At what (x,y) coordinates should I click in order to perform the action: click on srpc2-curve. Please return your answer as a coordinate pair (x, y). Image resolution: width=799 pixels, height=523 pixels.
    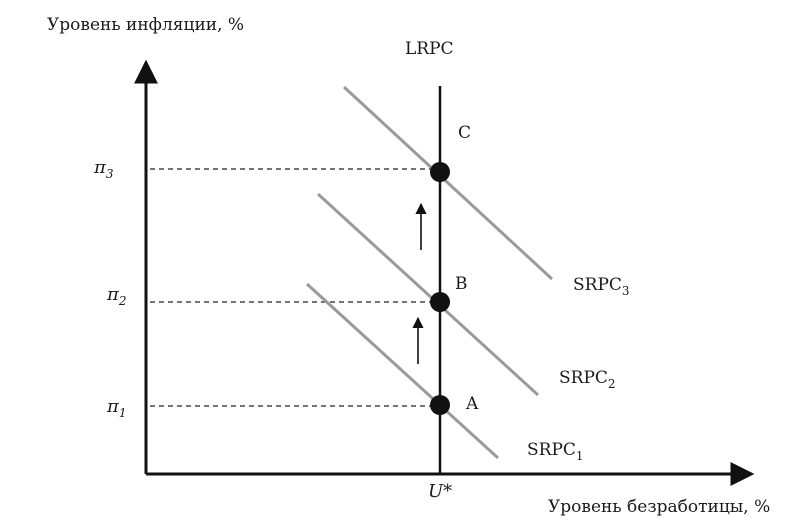
    Looking at the image, I should click on (428, 294).